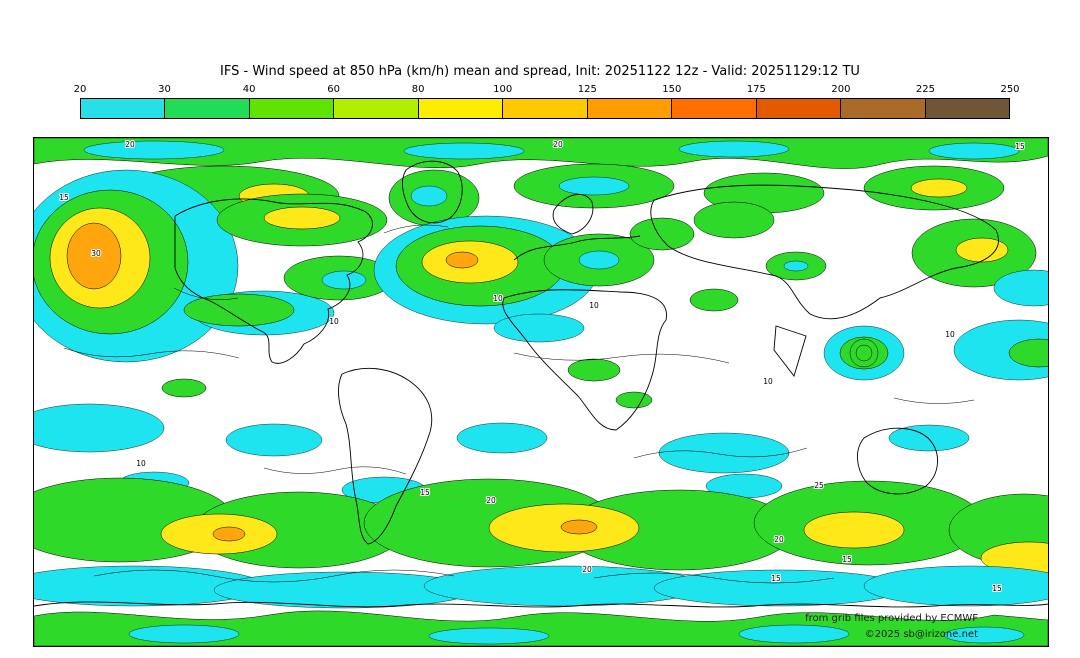 The width and height of the screenshot is (1080, 658). Describe the element at coordinates (891, 618) in the screenshot. I see `credit-source: from grib files provided by ECMWF` at that location.